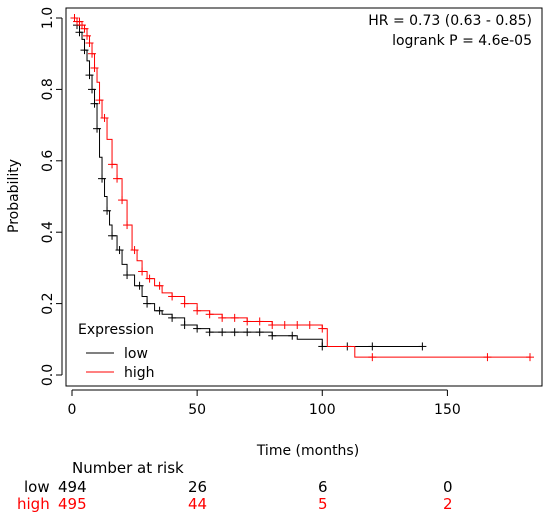 Image resolution: width=550 pixels, height=517 pixels. I want to click on risk-value: 6, so click(323, 487).